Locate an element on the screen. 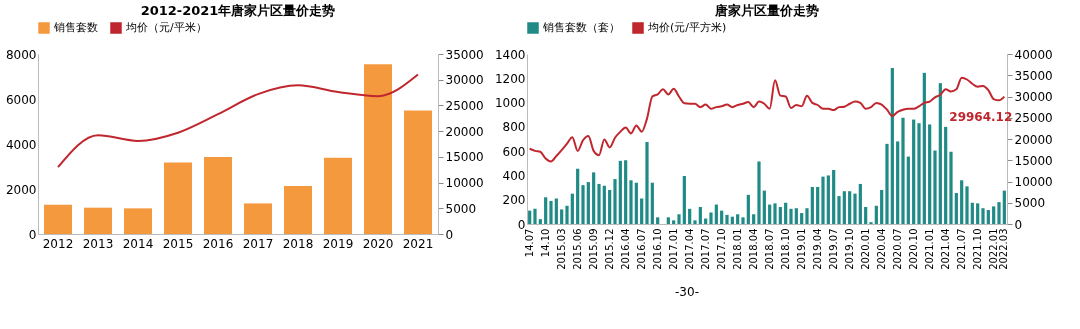  x-tick-label: 2014 is located at coordinates (138, 243).